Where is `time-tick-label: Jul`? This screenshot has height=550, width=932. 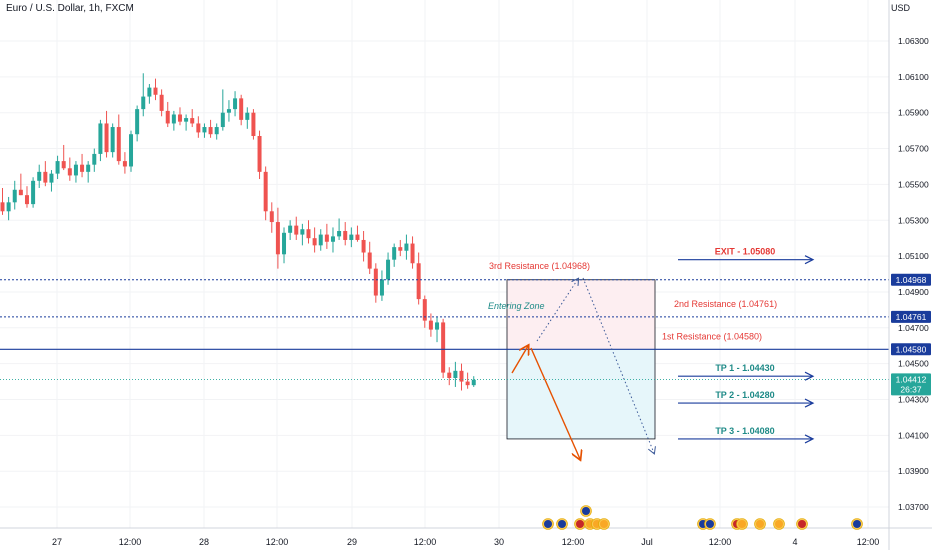
time-tick-label: Jul is located at coordinates (647, 542).